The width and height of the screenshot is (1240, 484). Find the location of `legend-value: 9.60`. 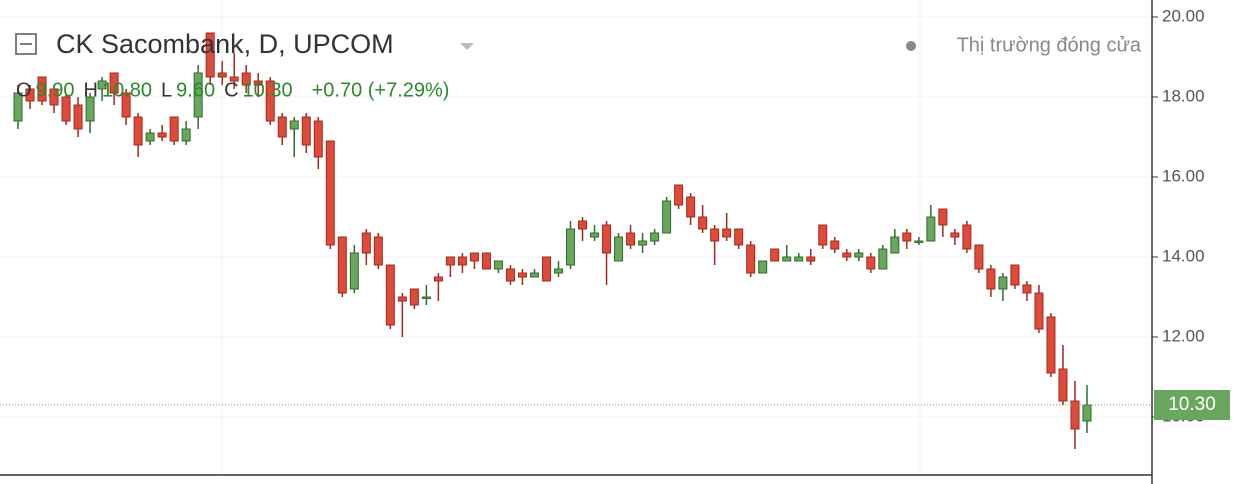

legend-value: 9.60 is located at coordinates (195, 90).